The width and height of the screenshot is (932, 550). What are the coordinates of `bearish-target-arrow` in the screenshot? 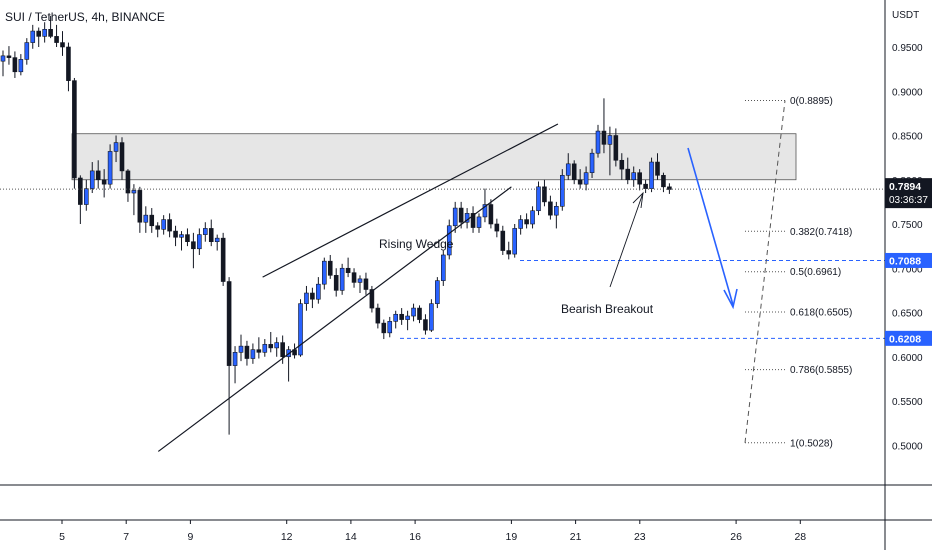 It's located at (712, 228).